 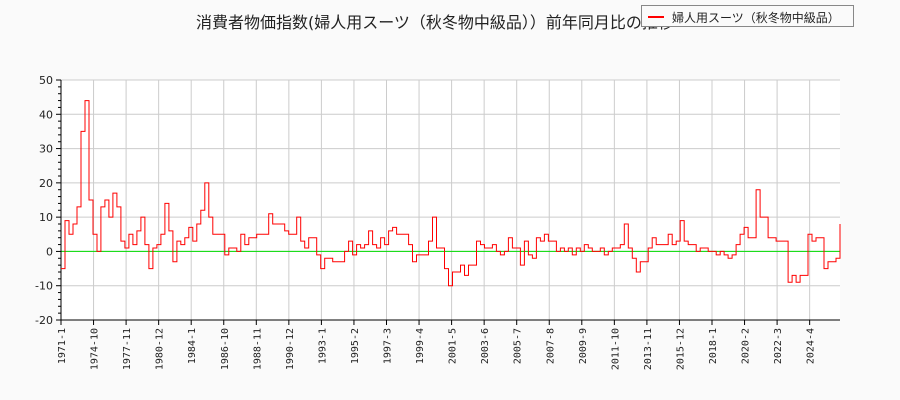 I want to click on x-tick-label: 1999-4, so click(x=420, y=346).